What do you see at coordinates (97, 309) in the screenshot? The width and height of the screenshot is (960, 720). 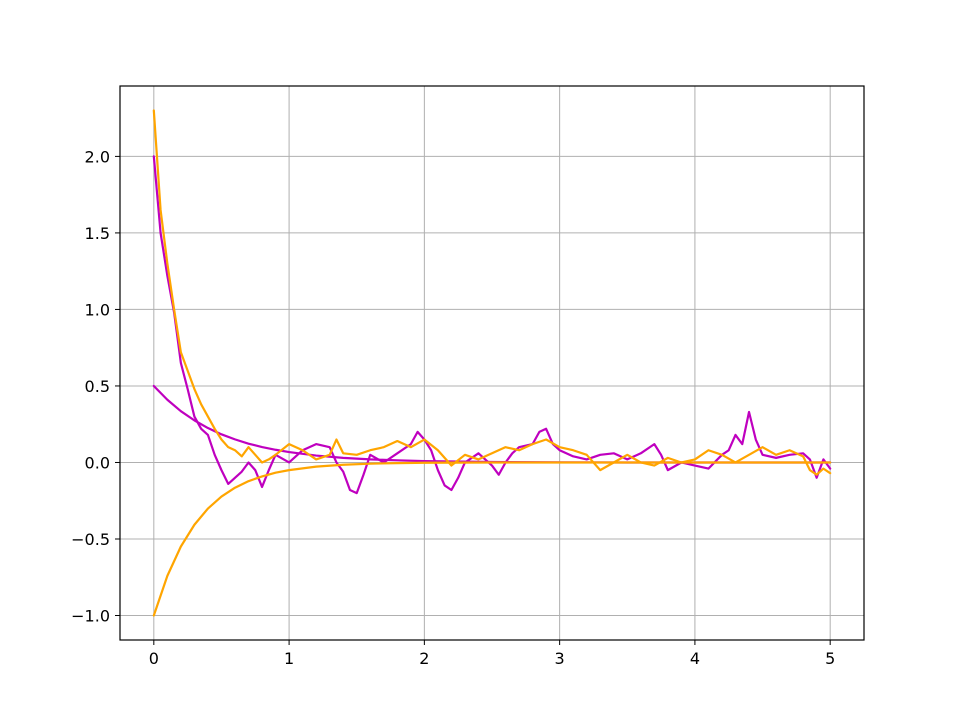 I see `y-tick-label: 1.0` at bounding box center [97, 309].